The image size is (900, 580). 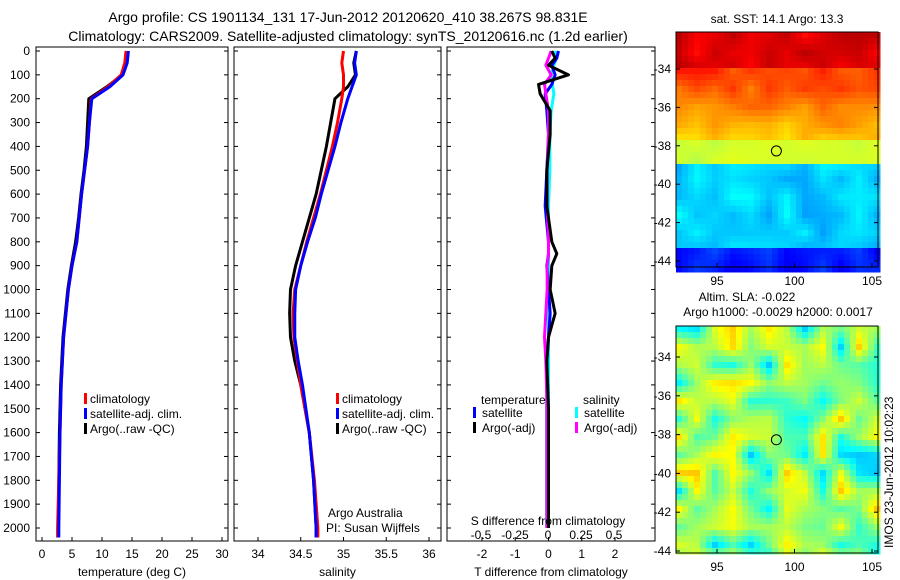 I want to click on x-tick-label: 1, so click(x=581, y=554).